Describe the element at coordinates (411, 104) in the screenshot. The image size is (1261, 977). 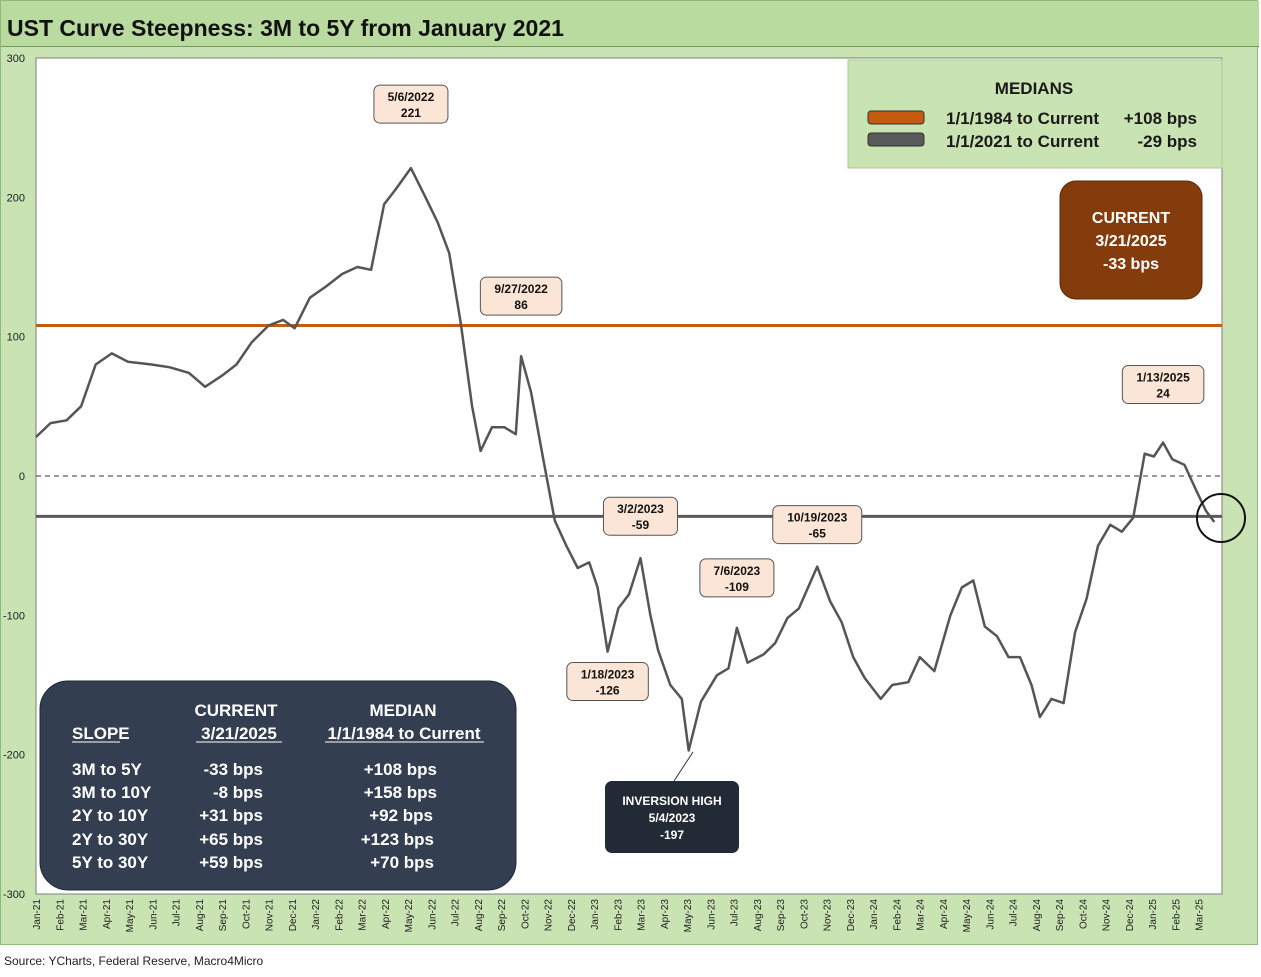
I see `annotation-callout: 5/6/2022 221` at that location.